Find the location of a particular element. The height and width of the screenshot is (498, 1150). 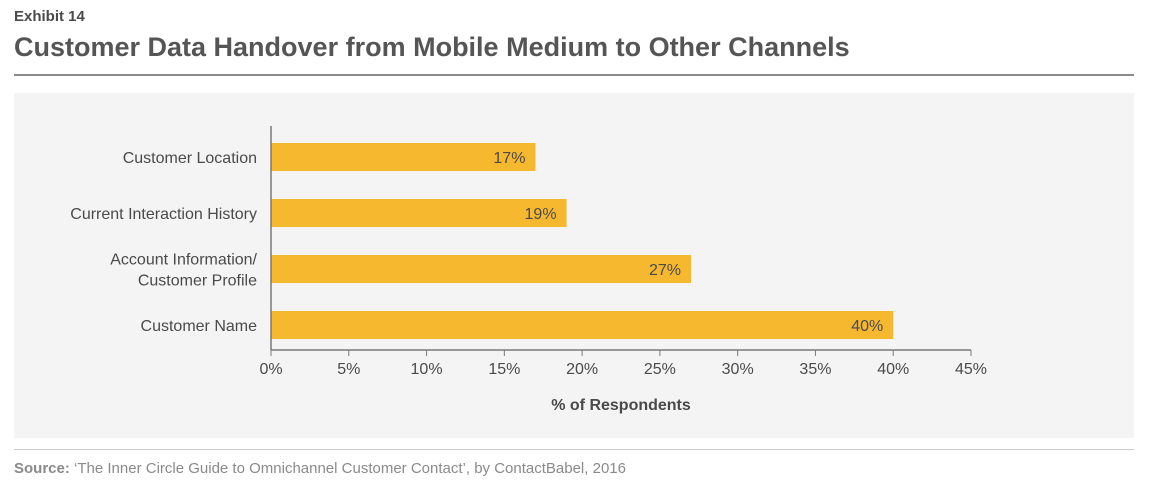

x-tick-label: 45% is located at coordinates (971, 369).